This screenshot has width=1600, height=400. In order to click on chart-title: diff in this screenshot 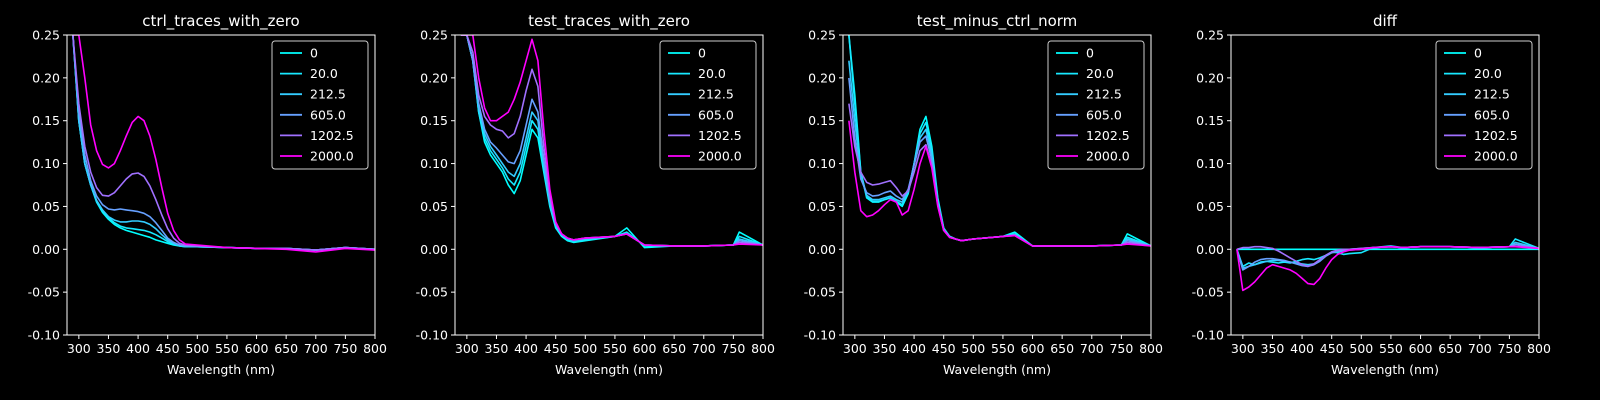, I will do `click(1385, 21)`.